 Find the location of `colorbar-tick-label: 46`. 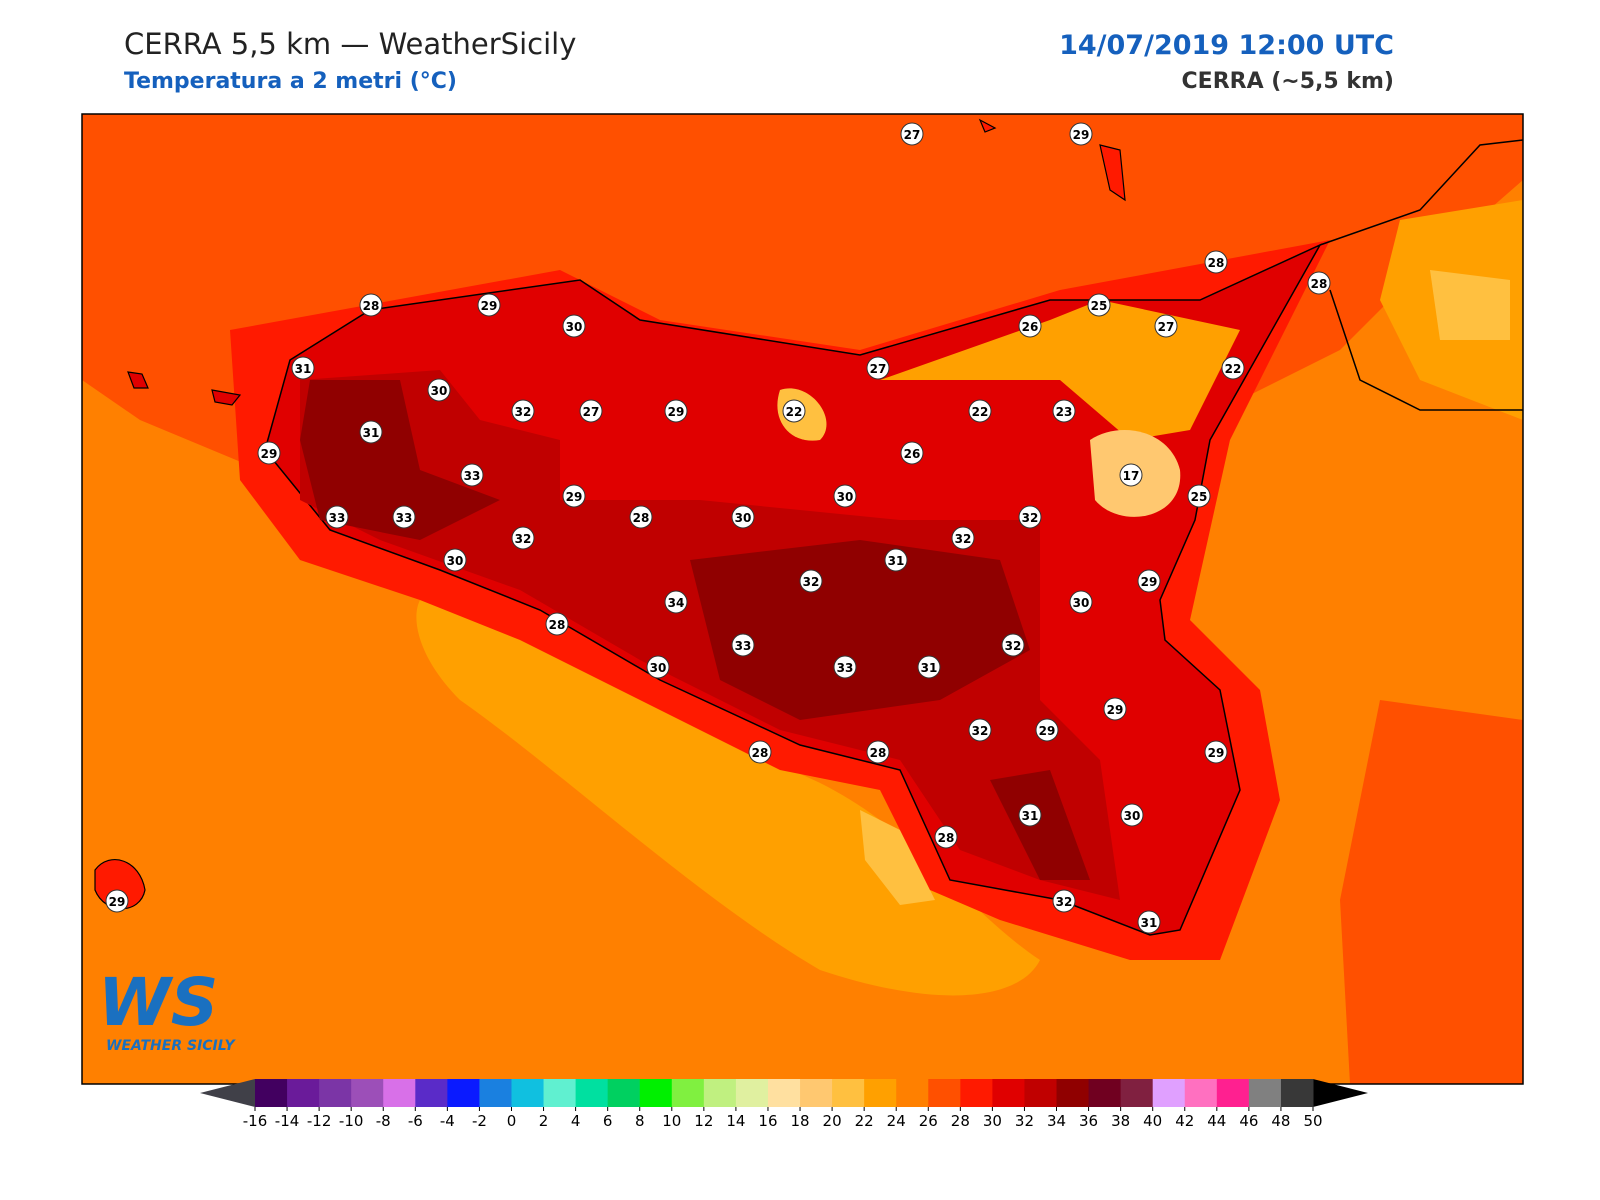

colorbar-tick-label: 46 is located at coordinates (1248, 1121).